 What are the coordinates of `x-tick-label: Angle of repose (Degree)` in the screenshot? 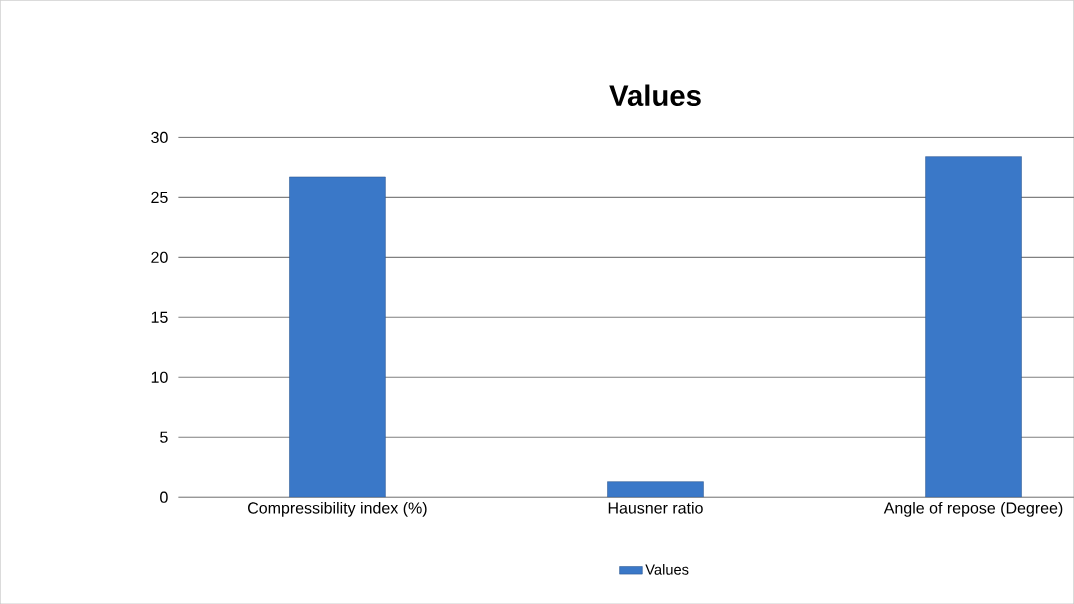 It's located at (973, 509).